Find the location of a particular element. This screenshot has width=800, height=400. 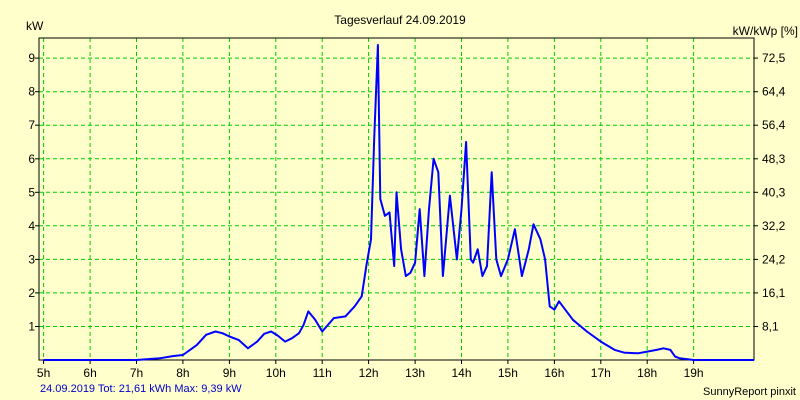

y-left-tick-label-7: 8 is located at coordinates (31, 92).